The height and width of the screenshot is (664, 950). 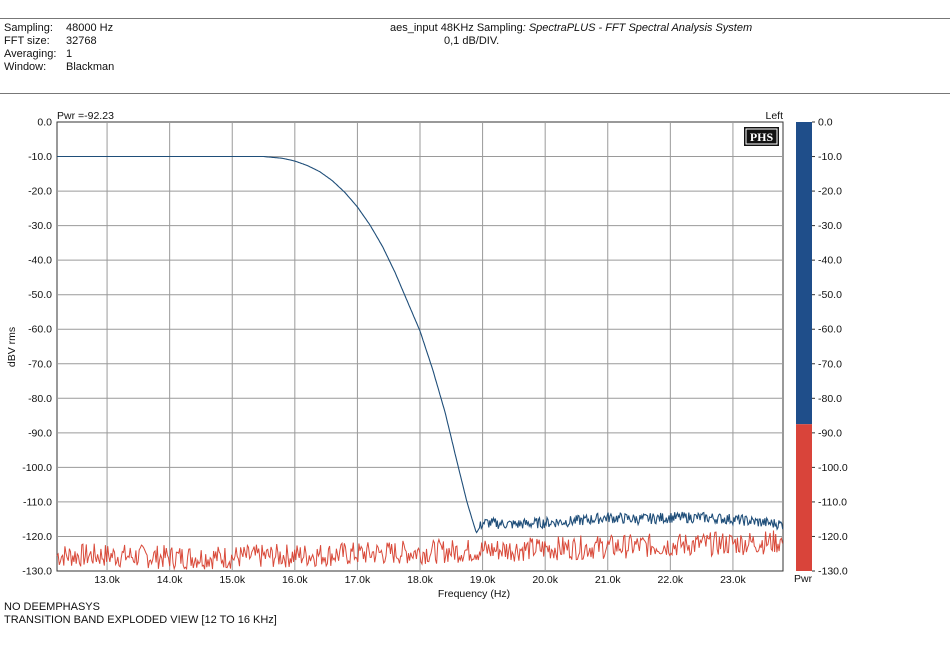 What do you see at coordinates (90, 28) in the screenshot?
I see `sampling-value: 48000 Hz` at bounding box center [90, 28].